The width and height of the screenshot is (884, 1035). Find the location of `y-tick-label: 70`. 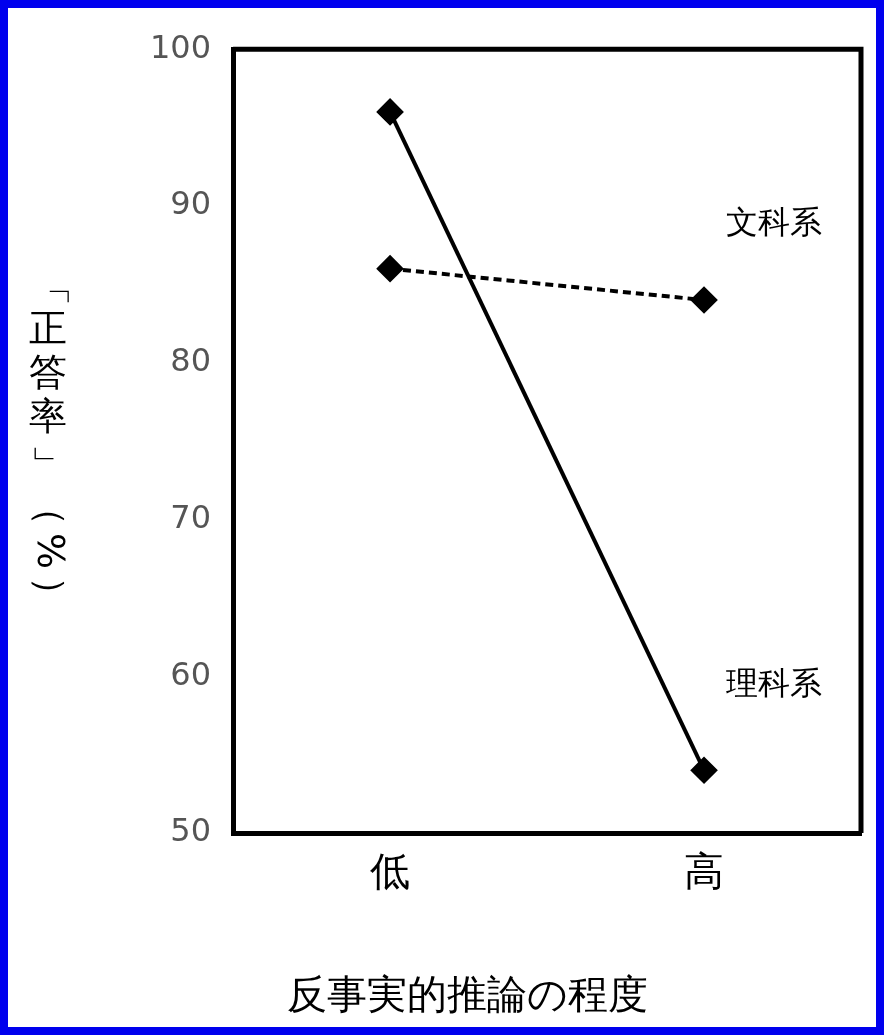

y-tick-label: 70 is located at coordinates (191, 516).